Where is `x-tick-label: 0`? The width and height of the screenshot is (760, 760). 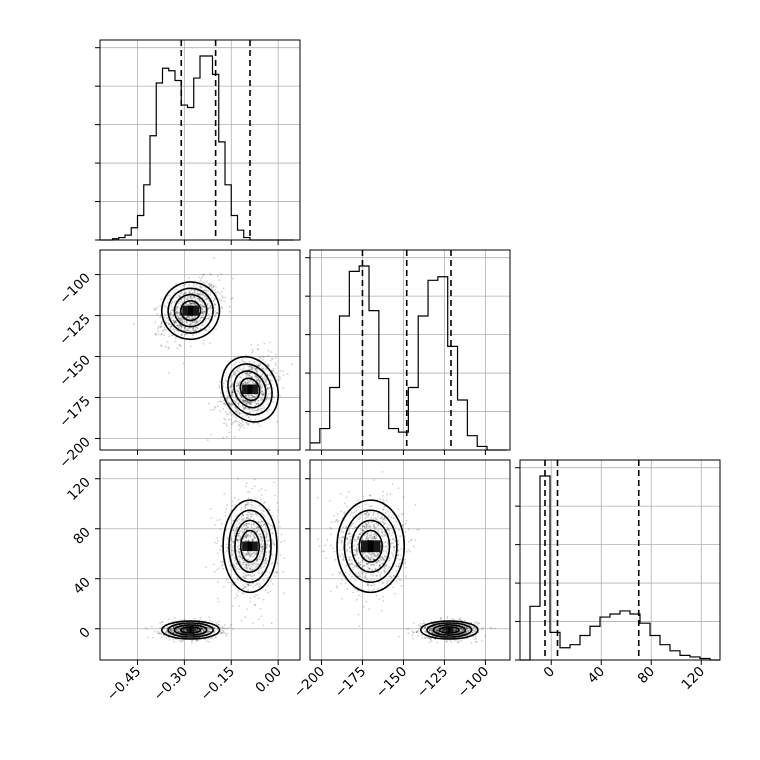
x-tick-label: 0 is located at coordinates (549, 672).